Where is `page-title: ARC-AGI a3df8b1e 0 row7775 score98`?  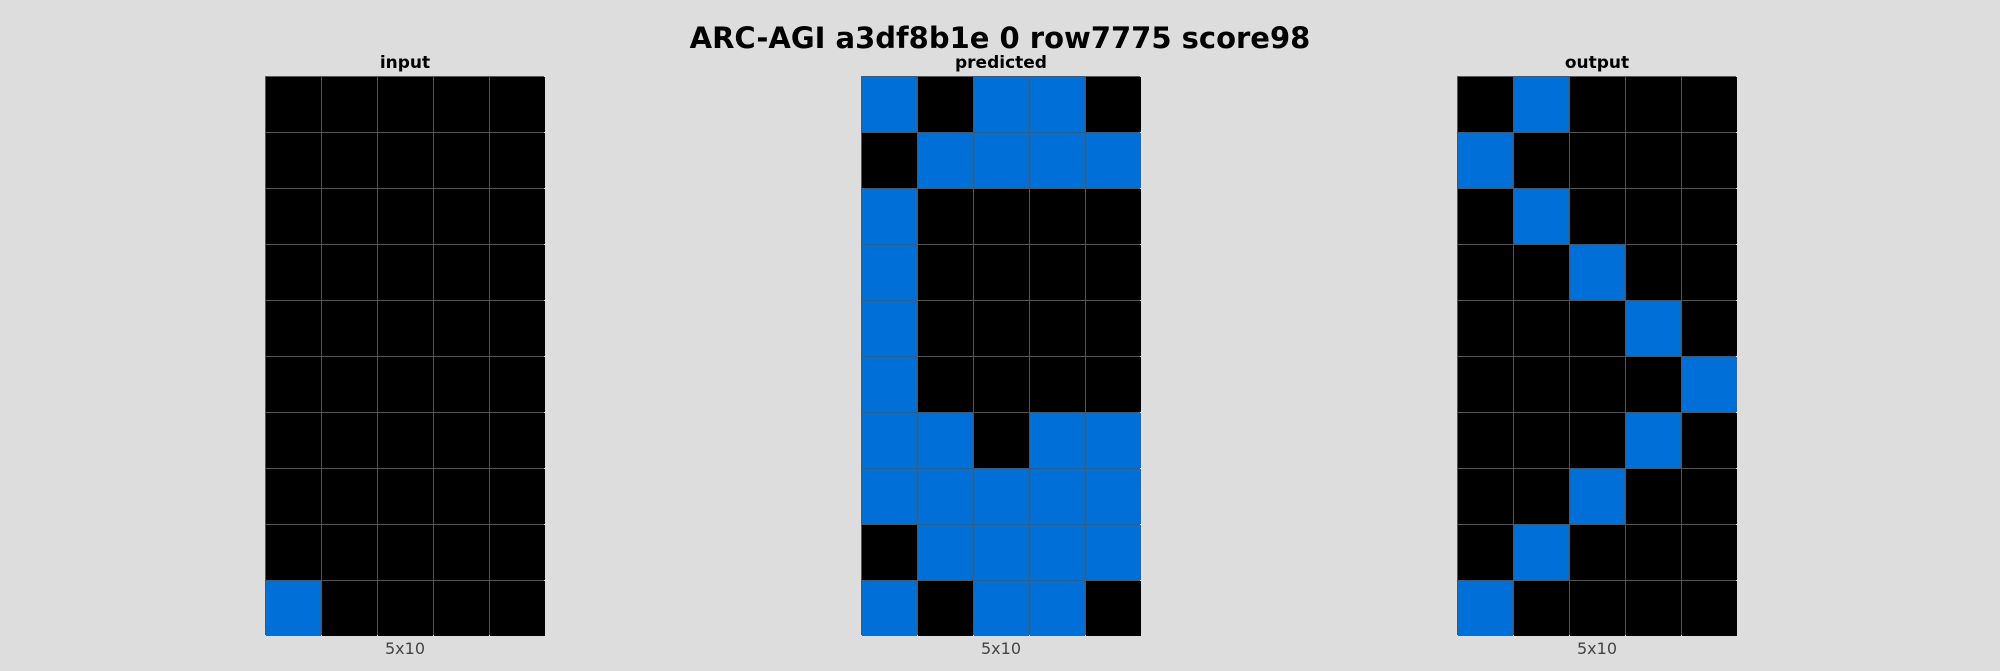 page-title: ARC-AGI a3df8b1e 0 row7775 score98 is located at coordinates (1000, 38).